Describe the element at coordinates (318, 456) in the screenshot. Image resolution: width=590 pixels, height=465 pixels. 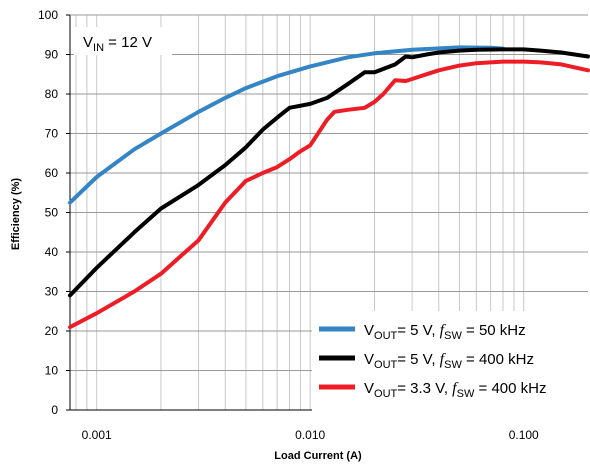
I see `x-axis-title: Load Current (A)` at that location.